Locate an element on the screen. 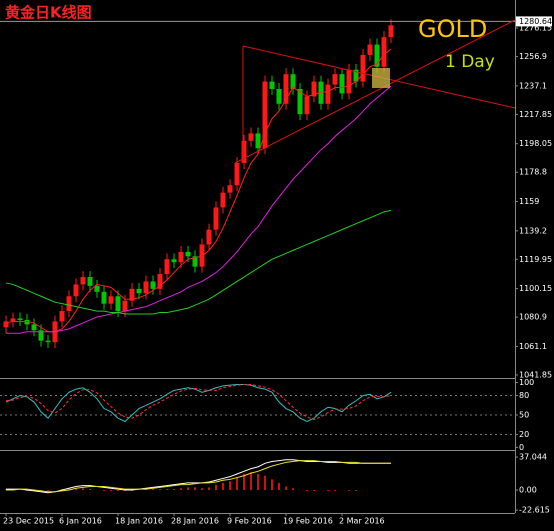 This screenshot has width=554, height=531. y-tick-label: 0 is located at coordinates (521, 447).